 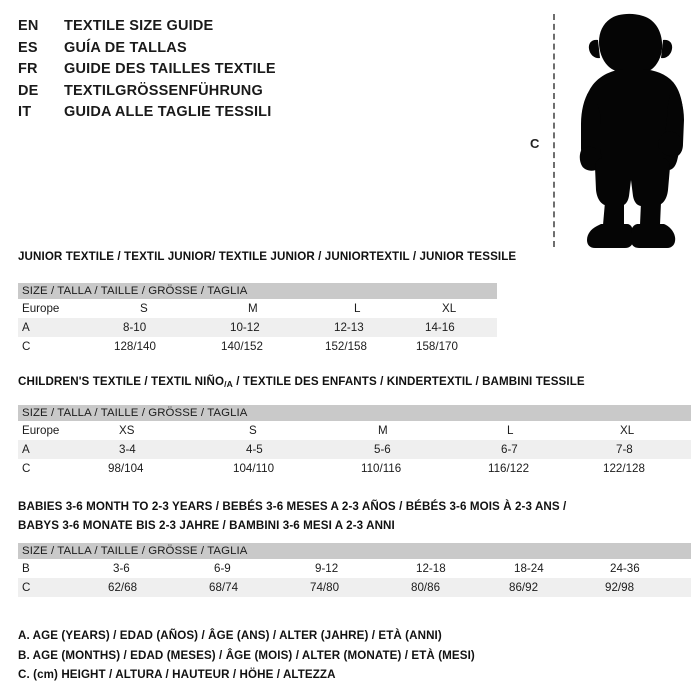 I want to click on junior-row1-col0: 8-10, so click(x=135, y=327).